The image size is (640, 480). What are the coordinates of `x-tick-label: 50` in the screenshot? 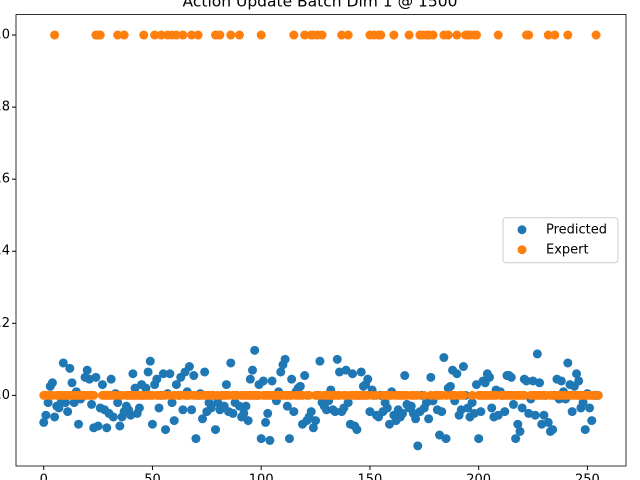 It's located at (152, 476).